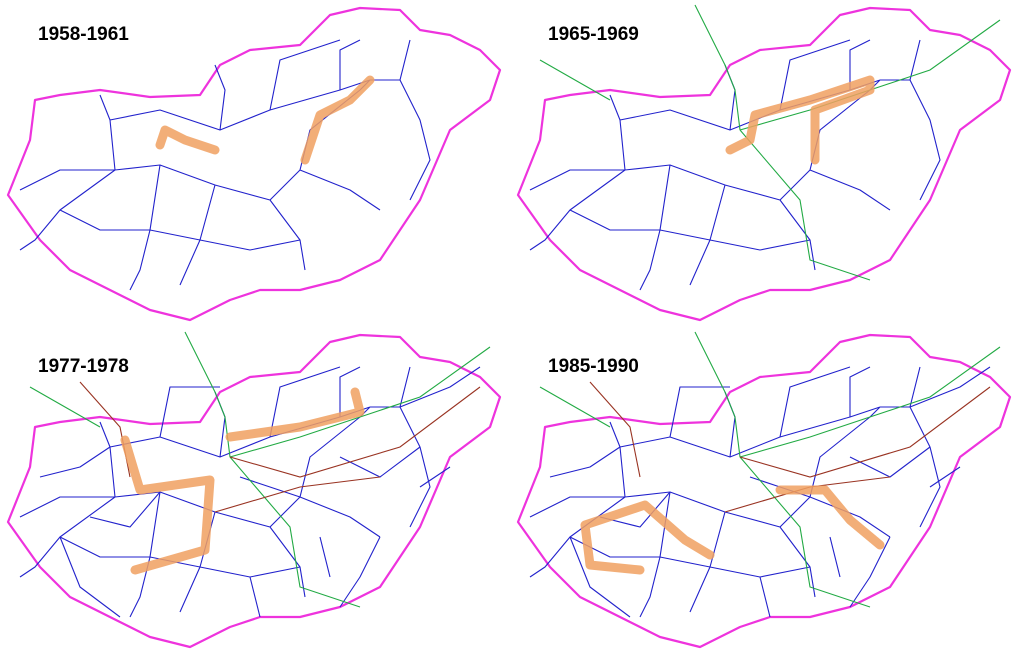  Describe the element at coordinates (83, 34) in the screenshot. I see `panel-title: 1958-1961` at that location.